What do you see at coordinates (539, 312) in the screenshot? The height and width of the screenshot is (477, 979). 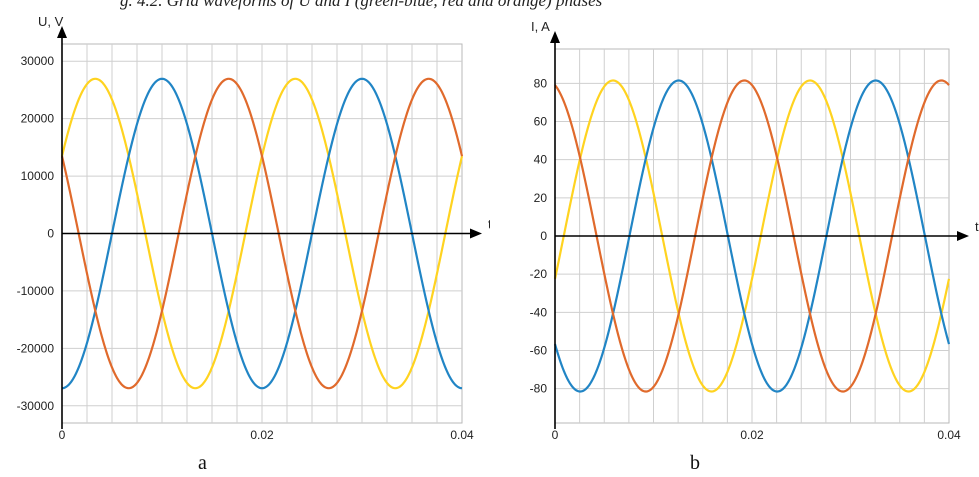 I see `y-tick-label: -40` at bounding box center [539, 312].